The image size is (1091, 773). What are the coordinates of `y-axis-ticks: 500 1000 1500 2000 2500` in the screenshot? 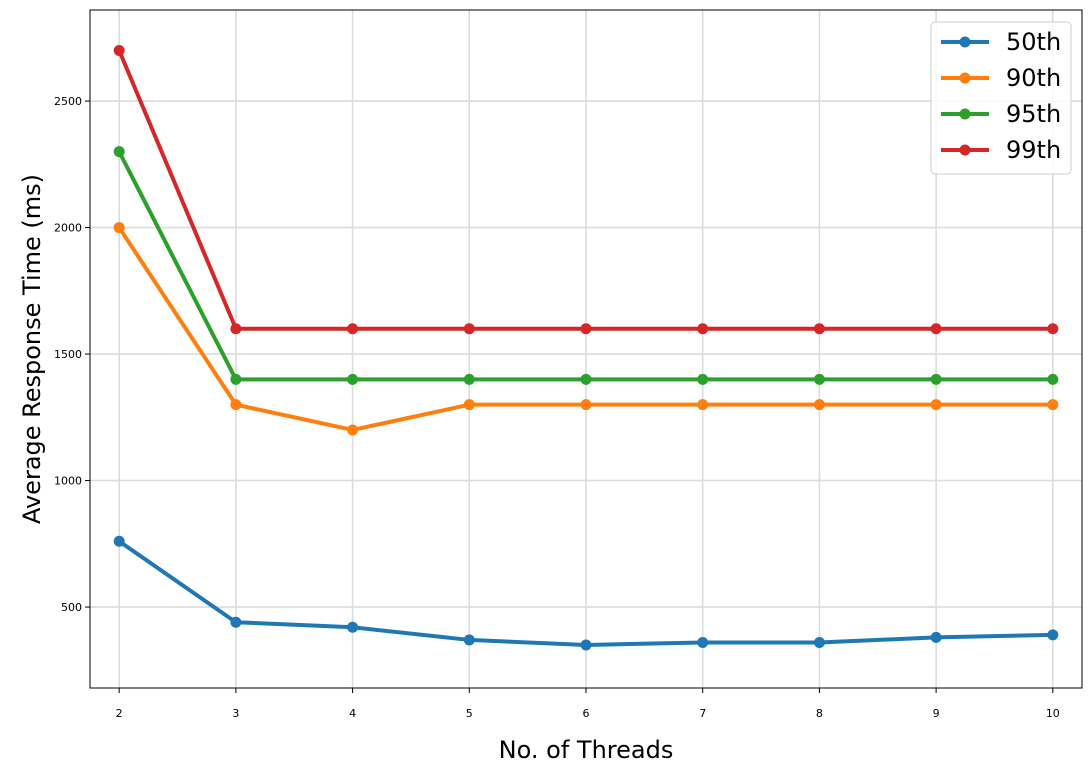 It's located at (72, 354).